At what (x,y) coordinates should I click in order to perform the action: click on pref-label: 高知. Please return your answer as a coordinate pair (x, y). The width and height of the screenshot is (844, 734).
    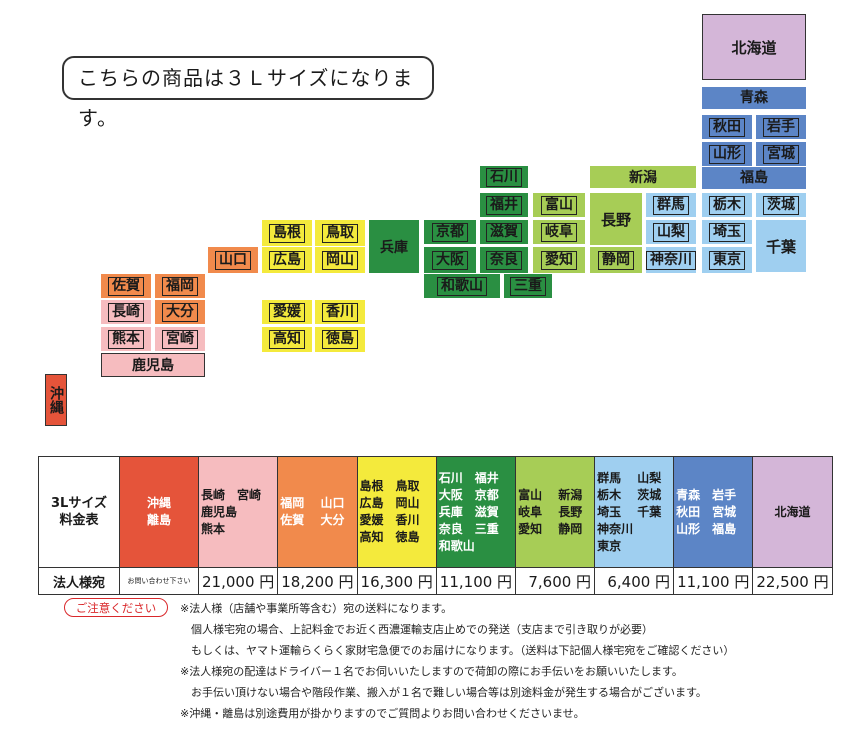
    Looking at the image, I should click on (287, 339).